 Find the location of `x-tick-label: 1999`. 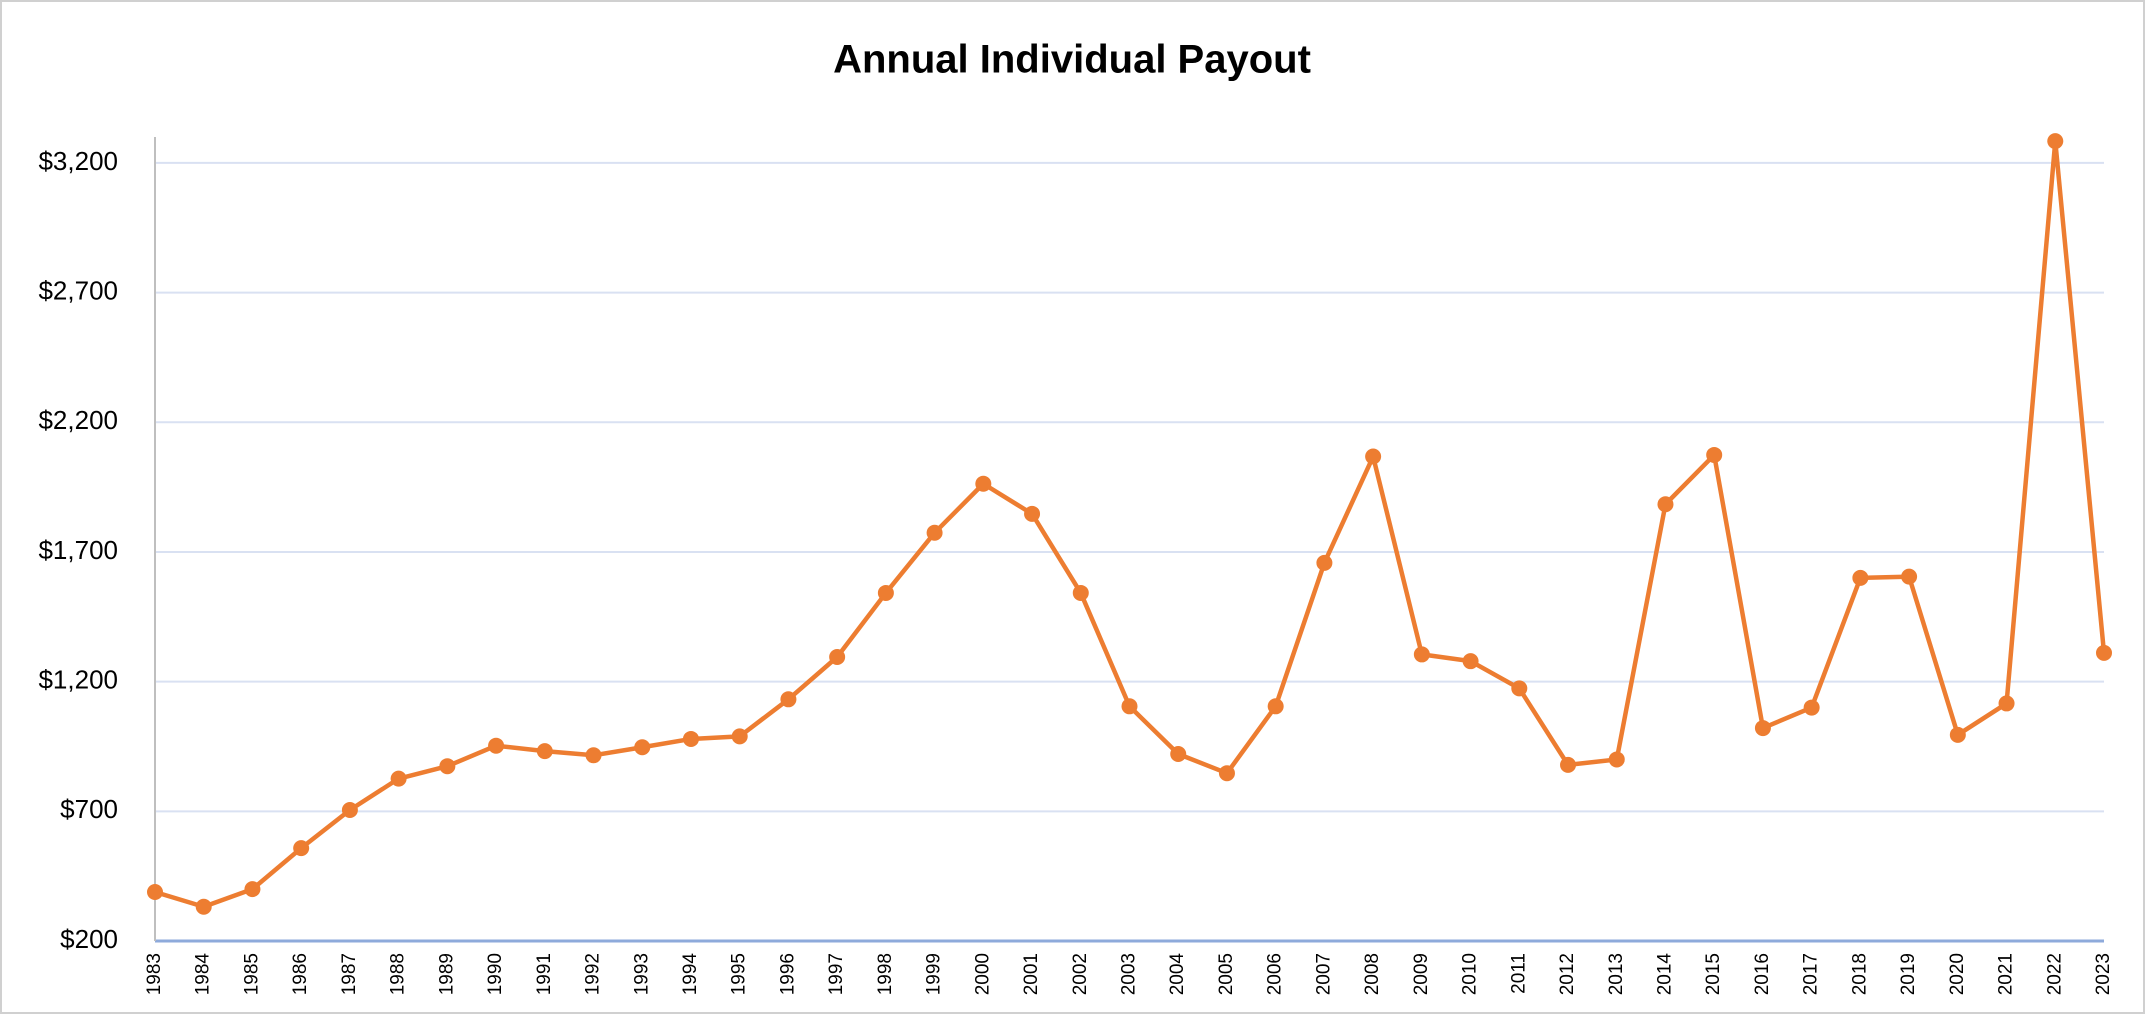

x-tick-label: 1999 is located at coordinates (934, 974).